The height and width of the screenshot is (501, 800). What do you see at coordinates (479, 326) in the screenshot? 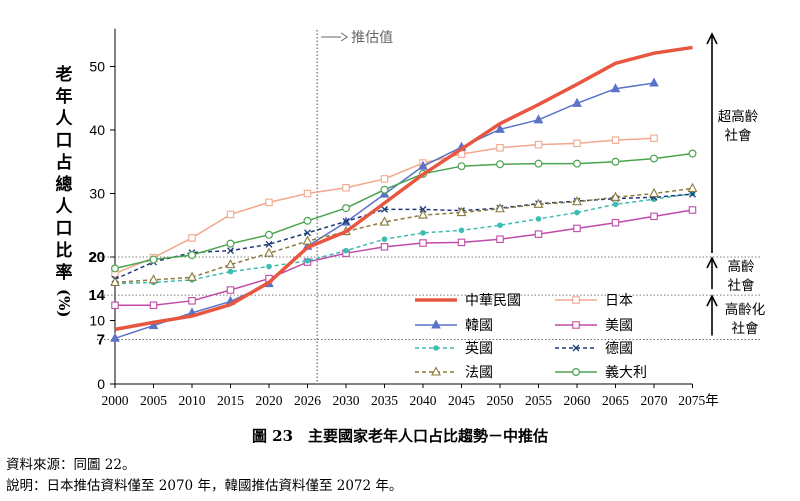
I see `legend-label: 韓國` at bounding box center [479, 326].